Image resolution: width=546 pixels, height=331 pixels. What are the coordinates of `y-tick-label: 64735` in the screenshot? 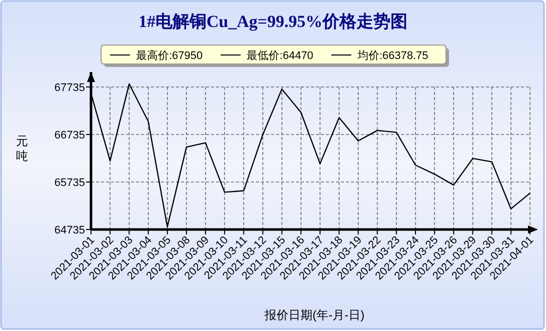 It's located at (69, 230).